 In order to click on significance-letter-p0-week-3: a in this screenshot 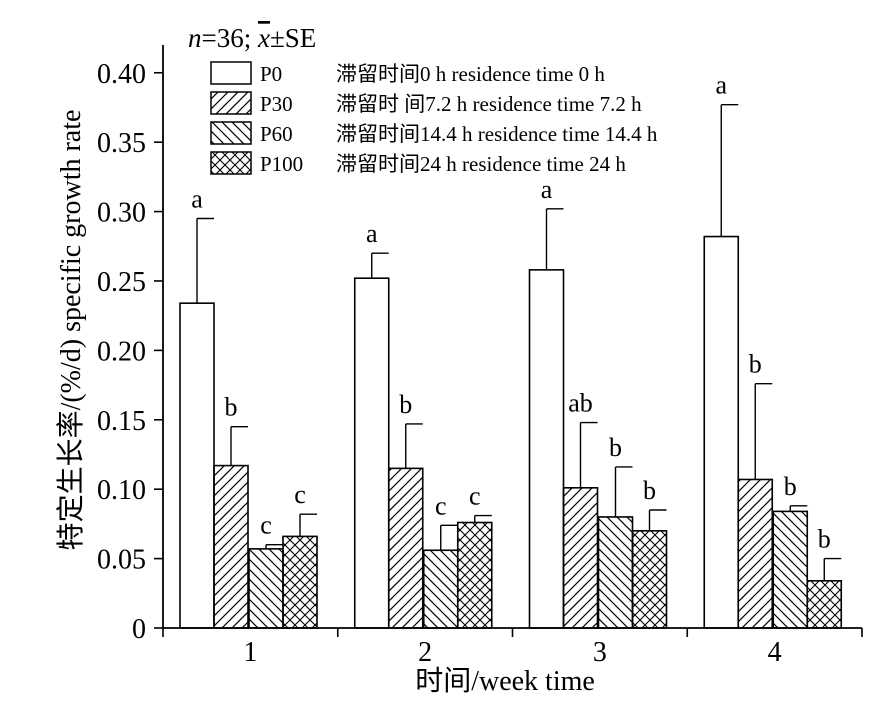, I will do `click(547, 189)`.